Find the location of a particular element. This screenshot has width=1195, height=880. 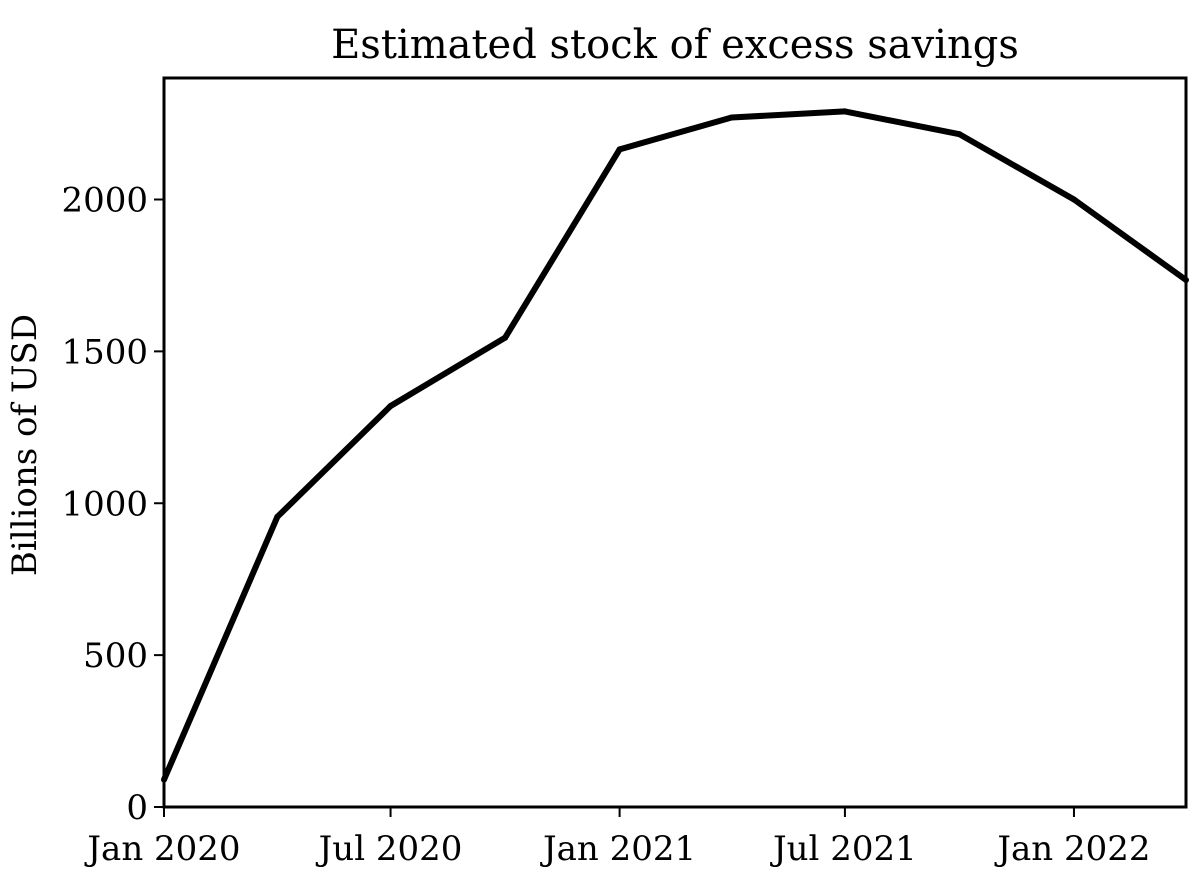

x-tick-label: Jan 2020 is located at coordinates (162, 849).